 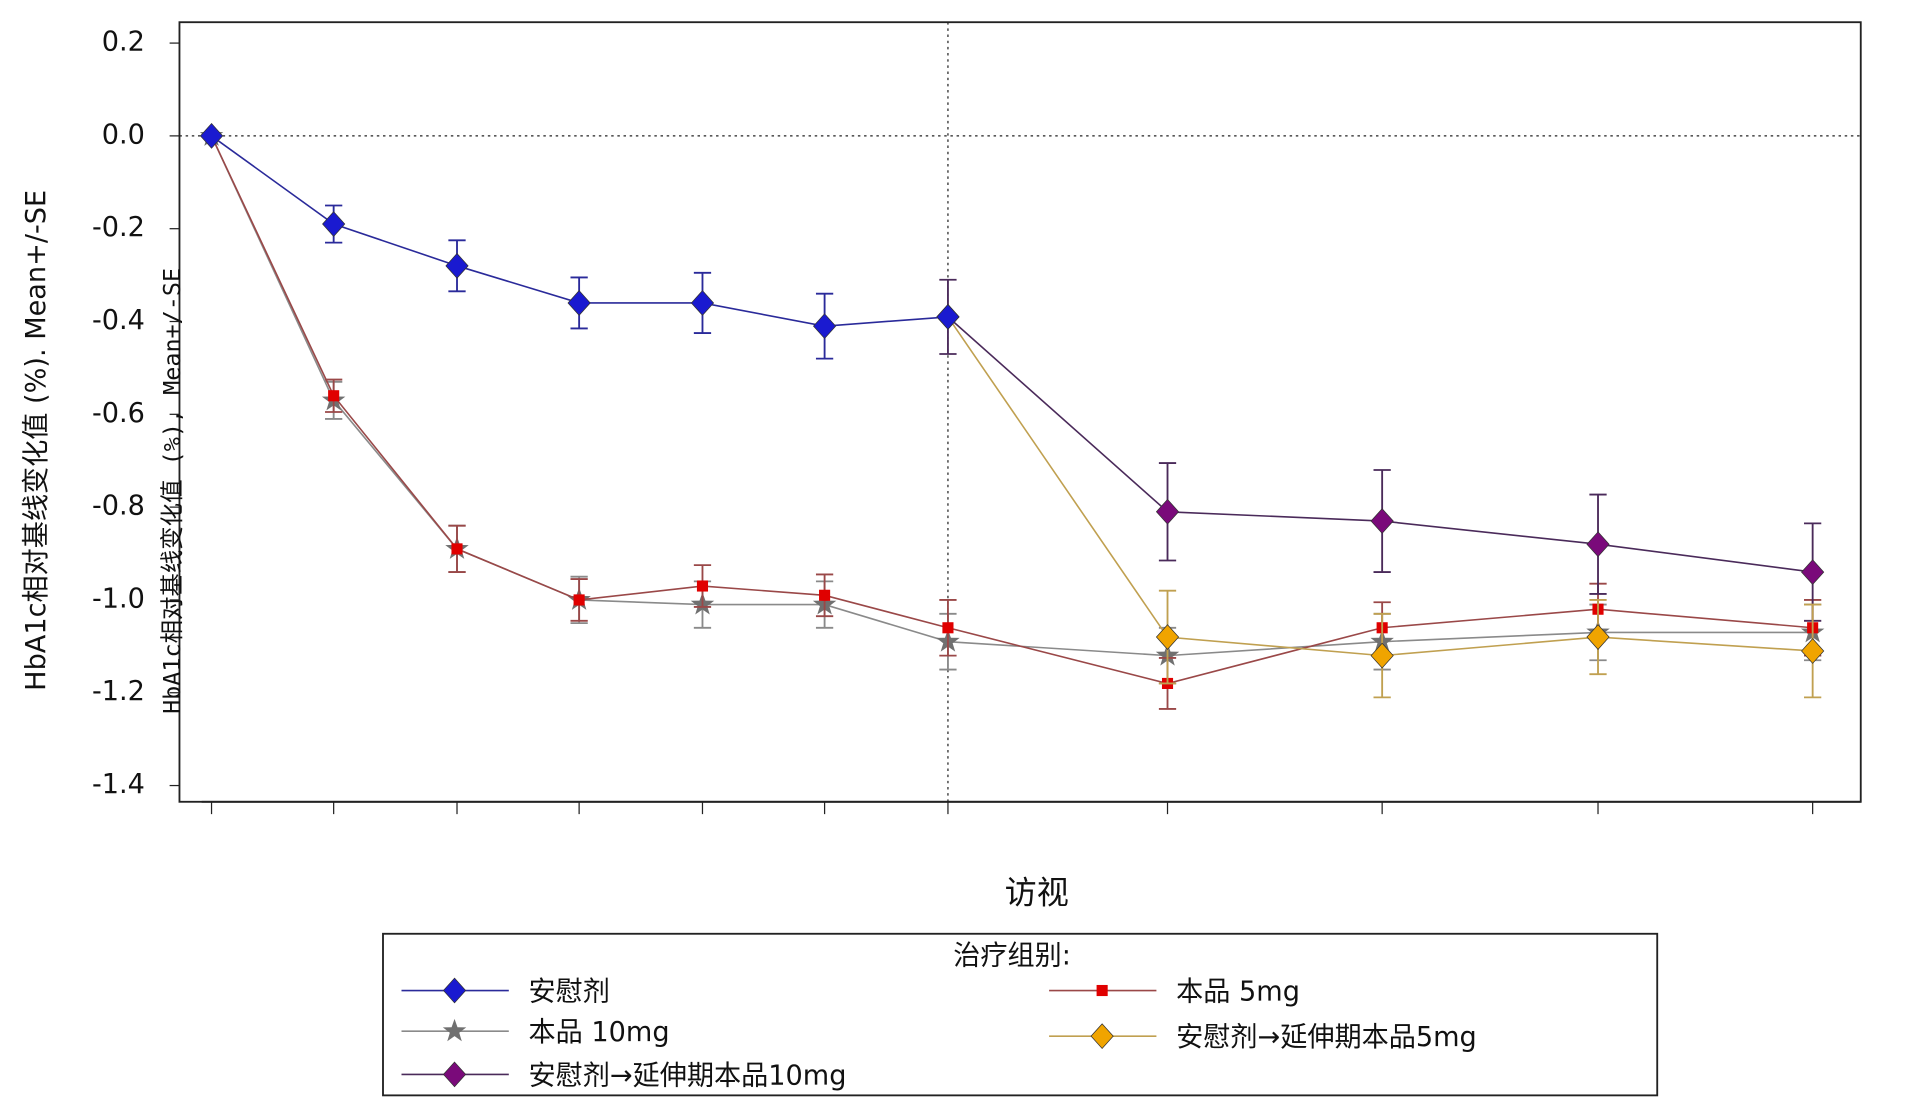 What do you see at coordinates (36, 440) in the screenshot?
I see `y-axis-label: HbA1c相对基线变化值 (%). Mean+/-SE` at bounding box center [36, 440].